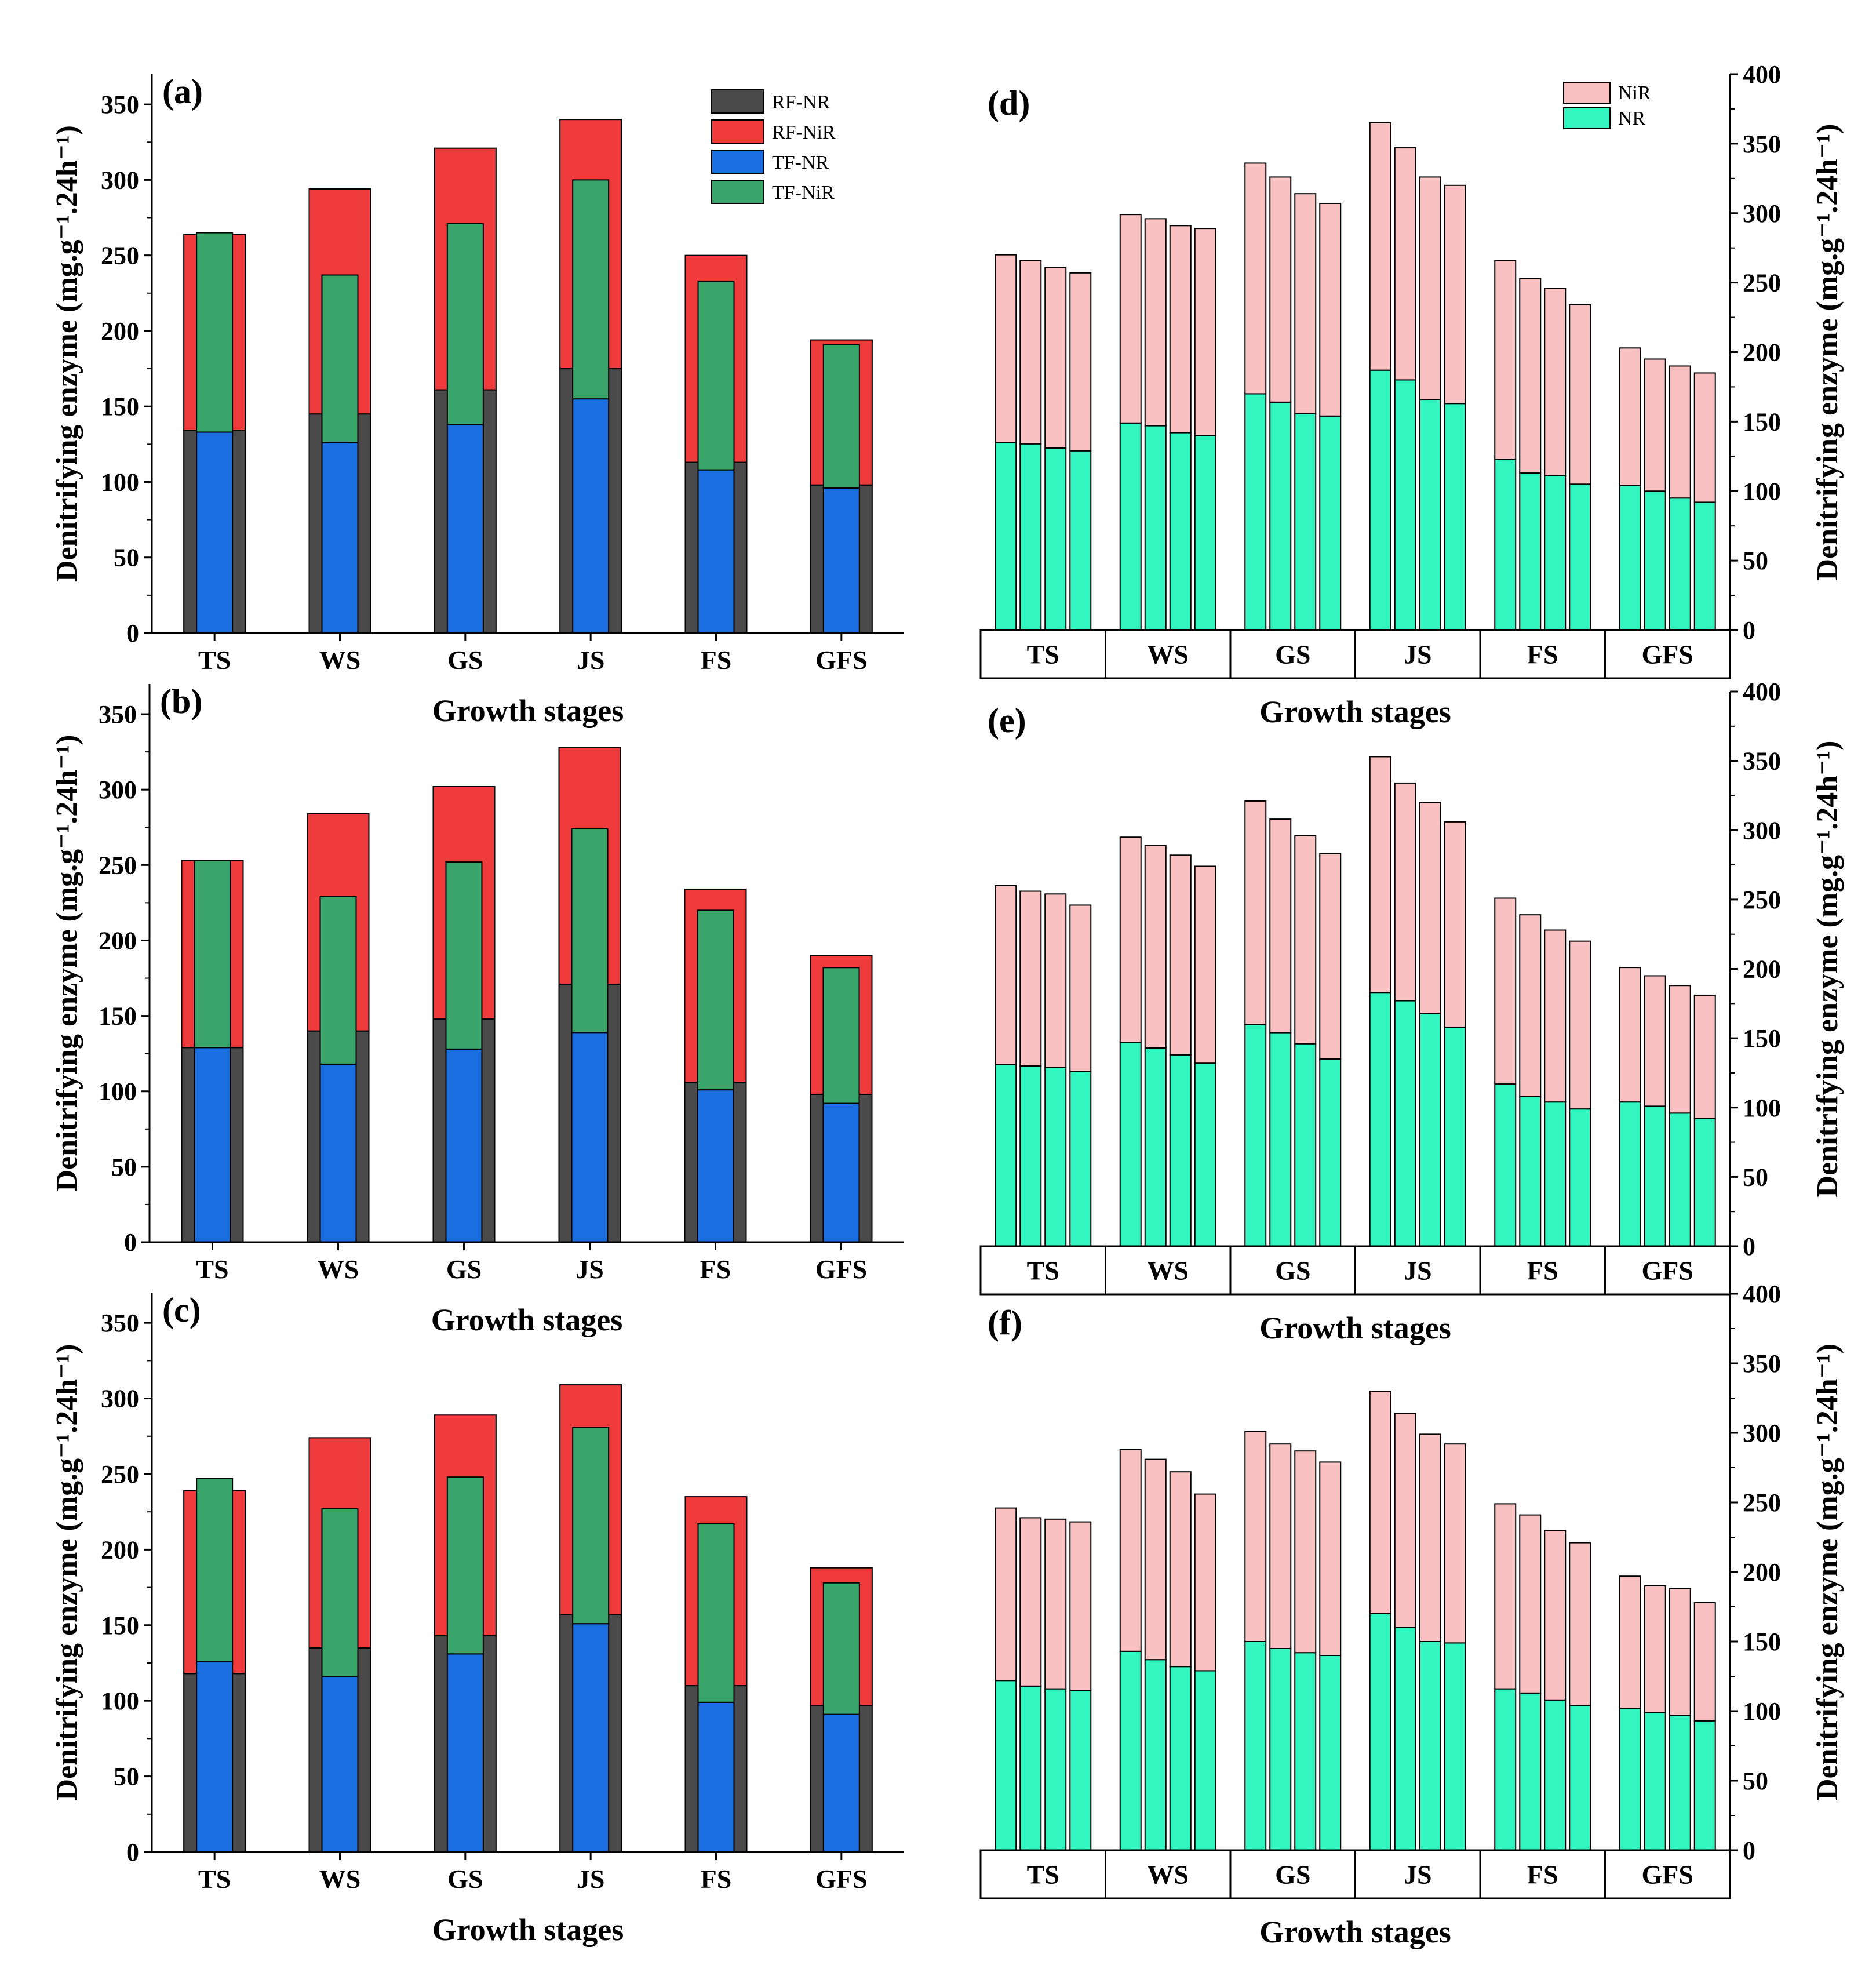 The image size is (1876, 1965). Describe the element at coordinates (182, 91) in the screenshot. I see `panel-label: (a)` at that location.